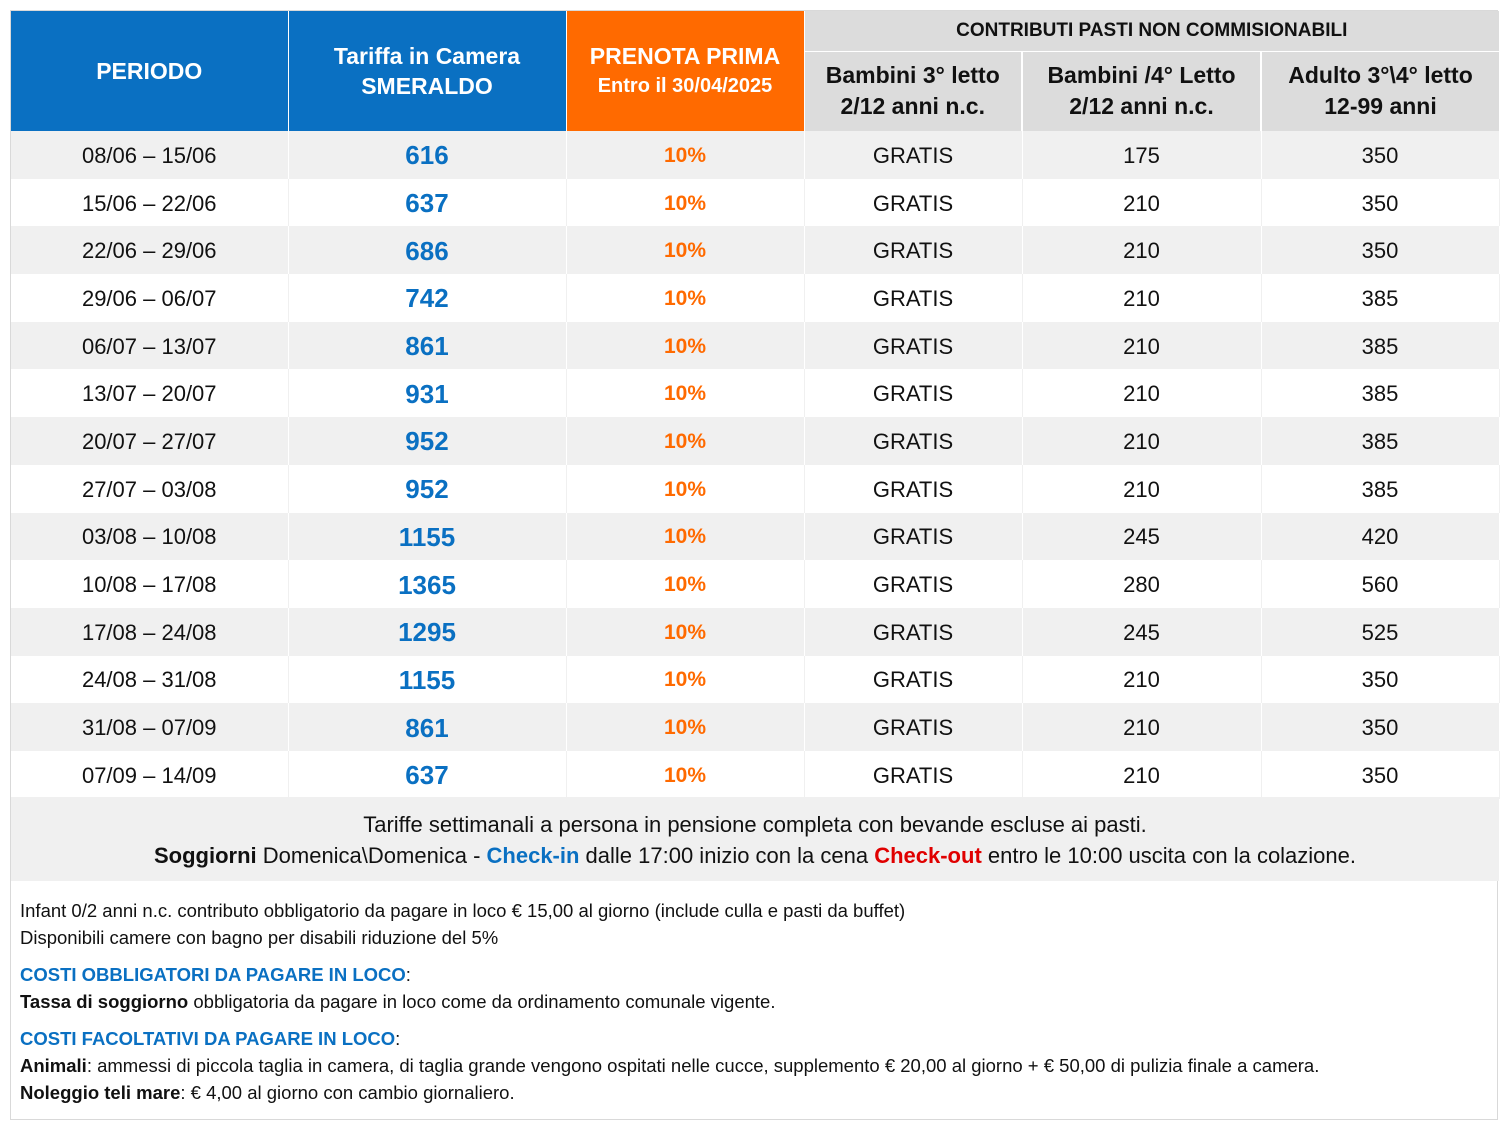 The image size is (1504, 1122). Describe the element at coordinates (150, 298) in the screenshot. I see `cell-periodo: 29/06 – 06/07` at that location.